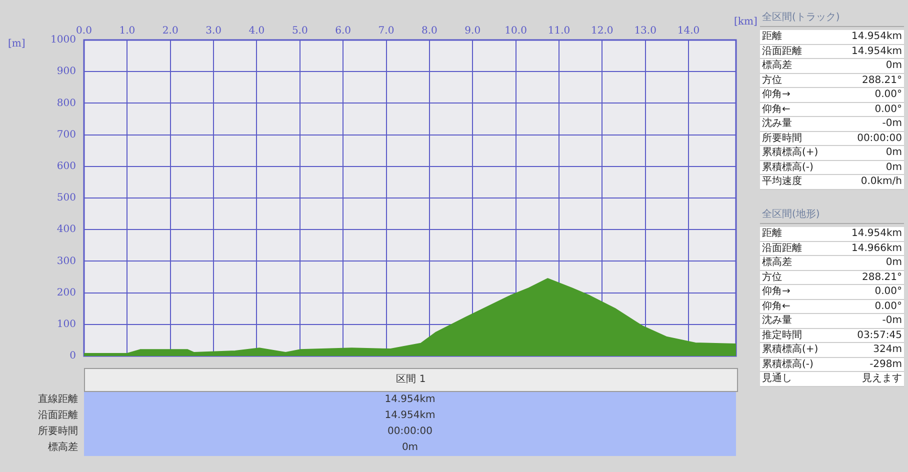 Image resolution: width=908 pixels, height=472 pixels. I want to click on x-tick-label: 0.0, so click(84, 31).